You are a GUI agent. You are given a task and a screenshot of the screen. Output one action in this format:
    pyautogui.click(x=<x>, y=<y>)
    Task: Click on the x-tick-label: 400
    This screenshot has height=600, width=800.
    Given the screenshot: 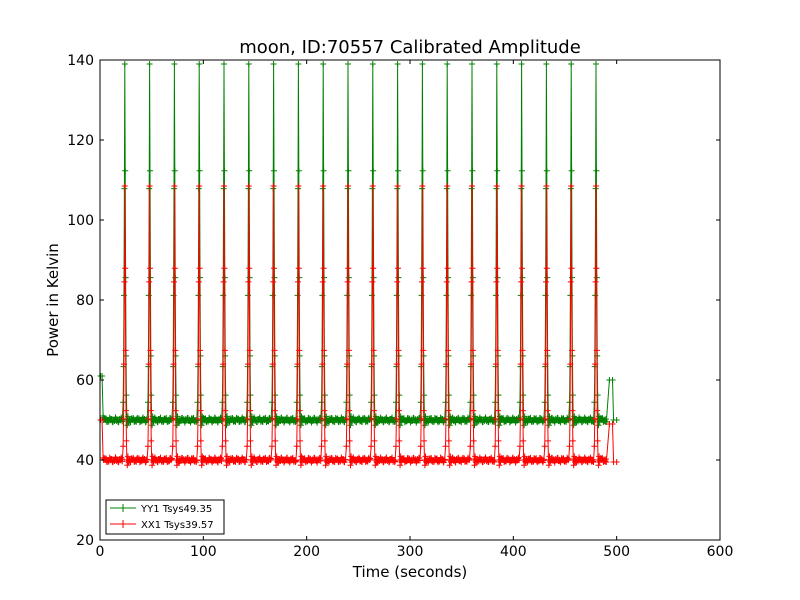 What is the action you would take?
    pyautogui.click(x=513, y=552)
    